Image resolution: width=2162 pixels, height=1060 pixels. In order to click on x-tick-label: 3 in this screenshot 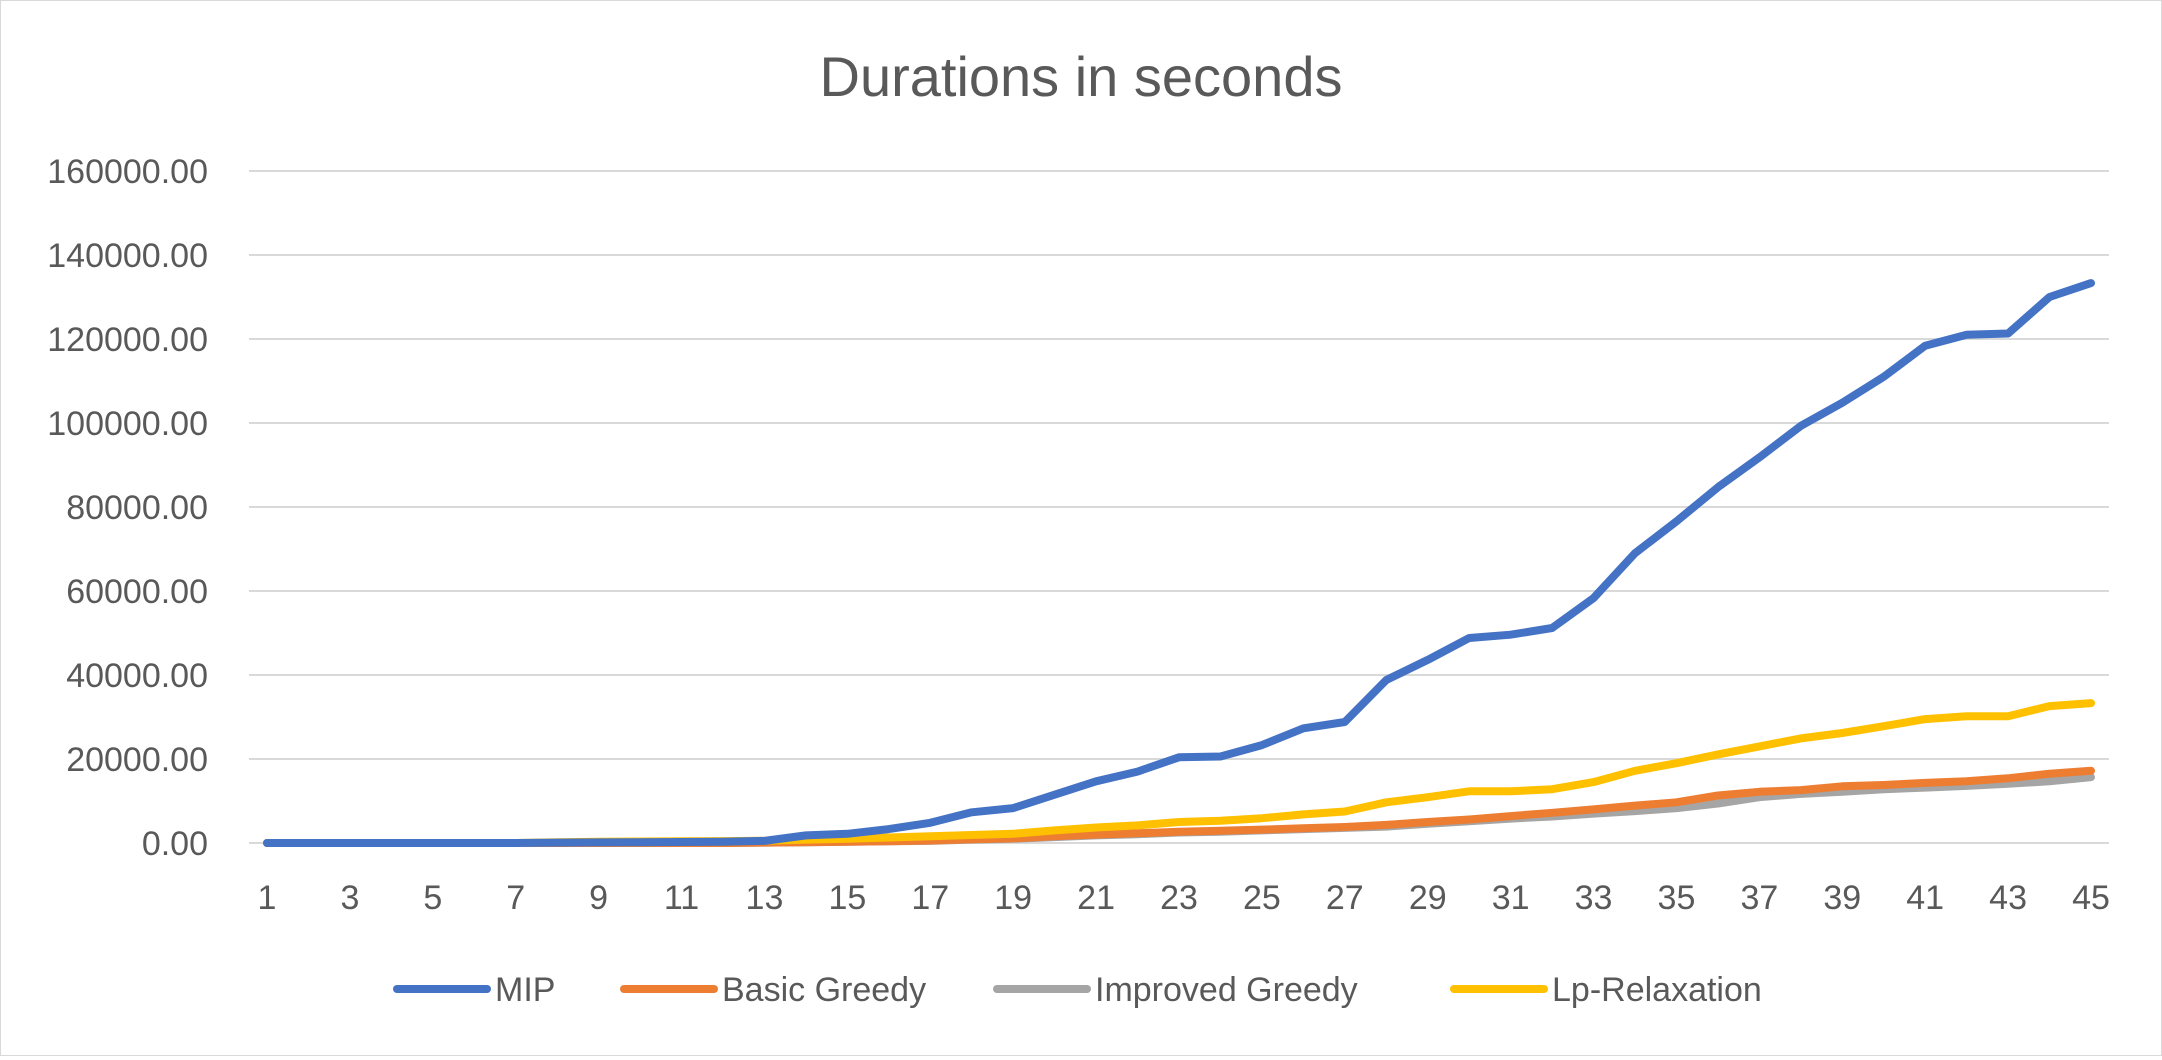, I will do `click(349, 898)`.